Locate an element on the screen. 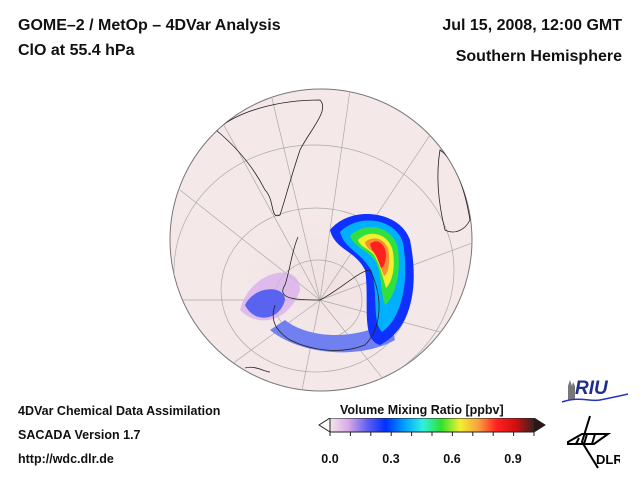  footer-line1: 4DVar Chemical Data Assimilation is located at coordinates (119, 411).